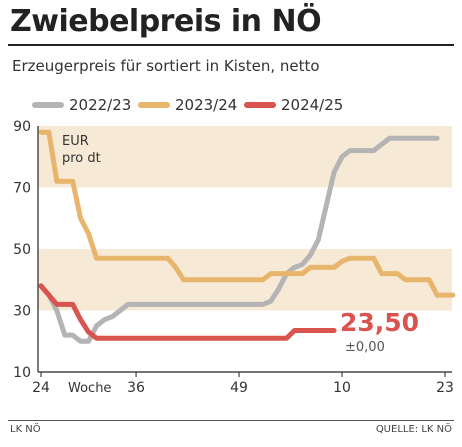  Describe the element at coordinates (166, 21) in the screenshot. I see `chart-title: Zwiebelpreis in NÖ` at that location.